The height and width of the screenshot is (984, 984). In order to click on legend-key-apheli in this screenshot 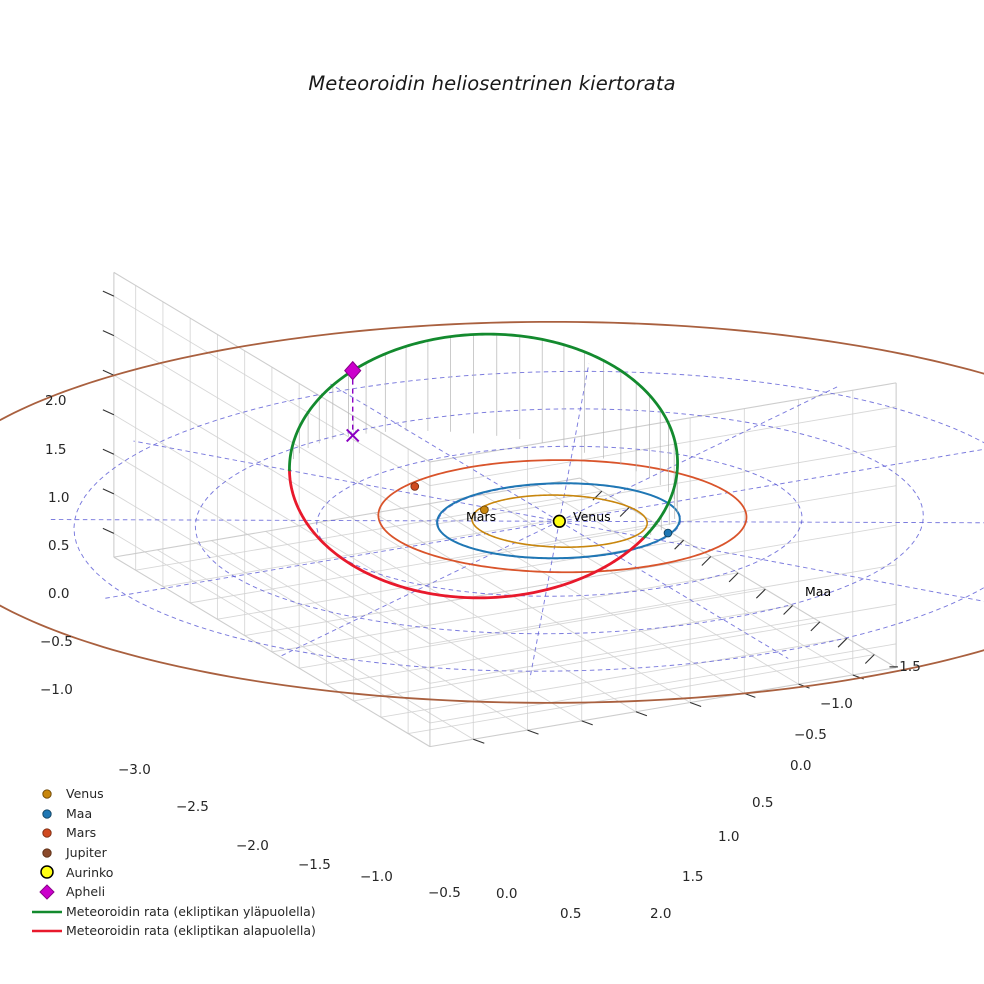, I will do `click(47, 892)`.